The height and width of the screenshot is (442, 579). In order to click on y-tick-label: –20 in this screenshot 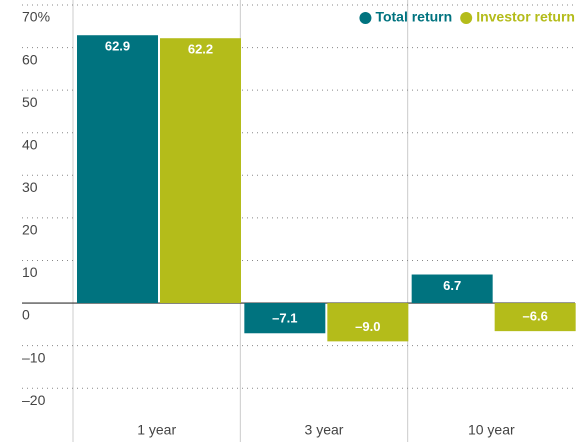, I will do `click(34, 400)`.